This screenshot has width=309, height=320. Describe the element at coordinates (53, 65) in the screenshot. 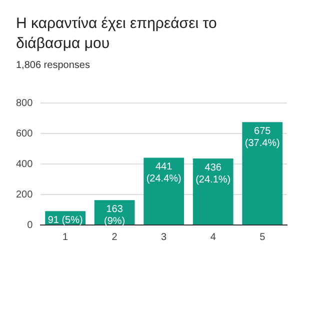

I see `chart-subtitle: 1,806 responses` at that location.